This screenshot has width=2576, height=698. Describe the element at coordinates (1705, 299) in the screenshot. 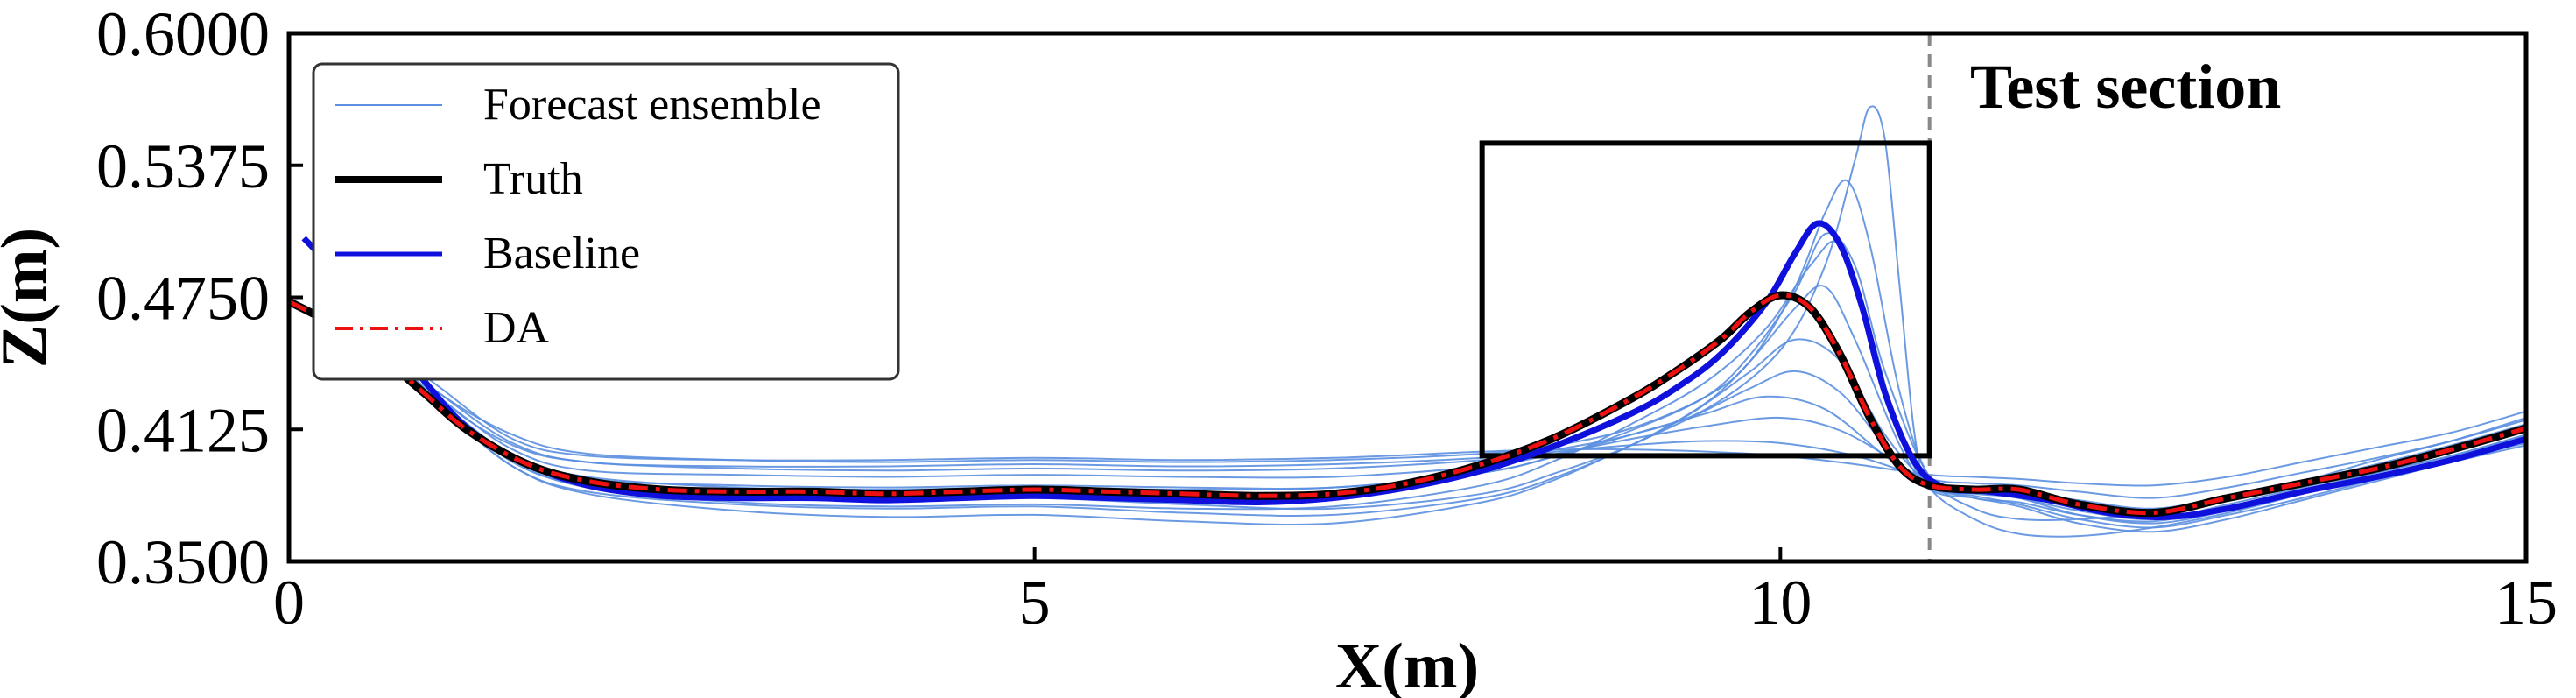

I see `zoom-box` at that location.